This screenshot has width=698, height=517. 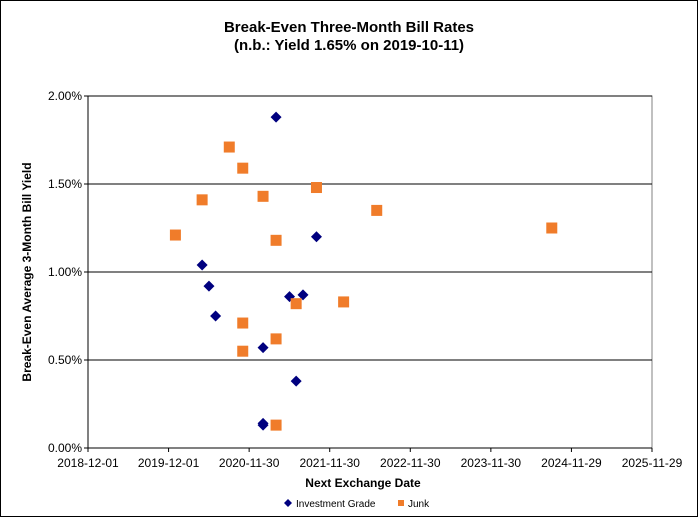 I want to click on y-tick-label: 1.50%, so click(x=65, y=184).